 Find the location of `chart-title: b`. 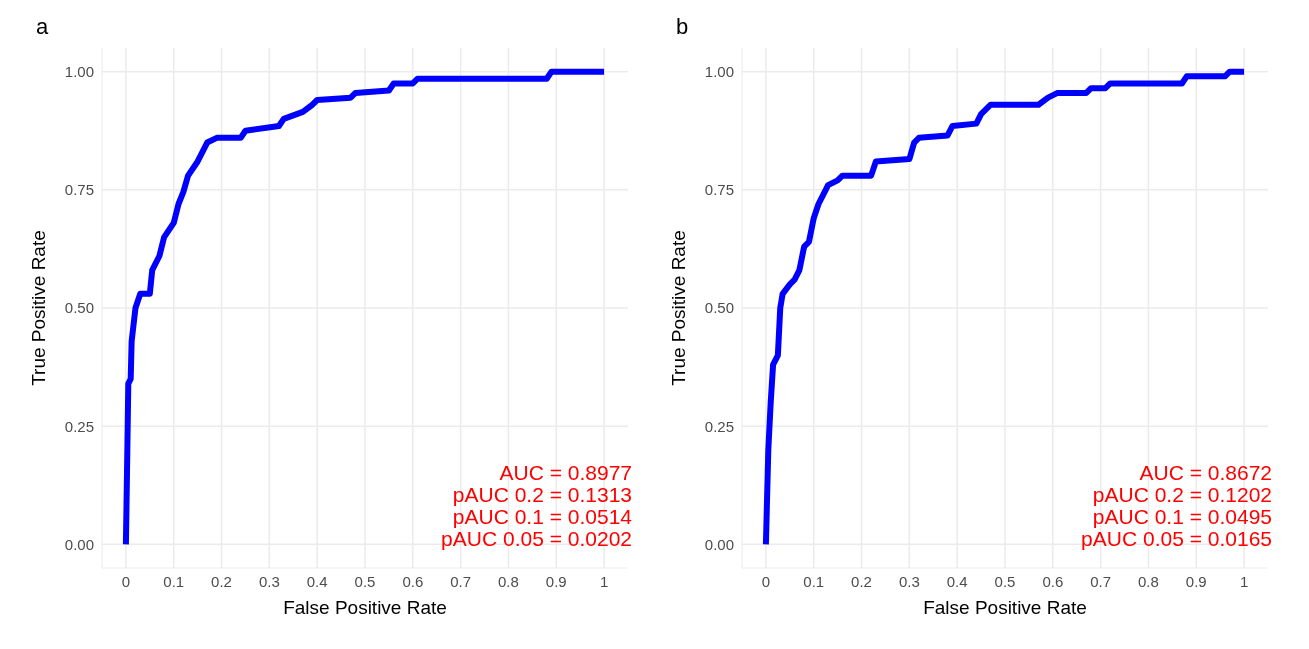

chart-title: b is located at coordinates (682, 27).